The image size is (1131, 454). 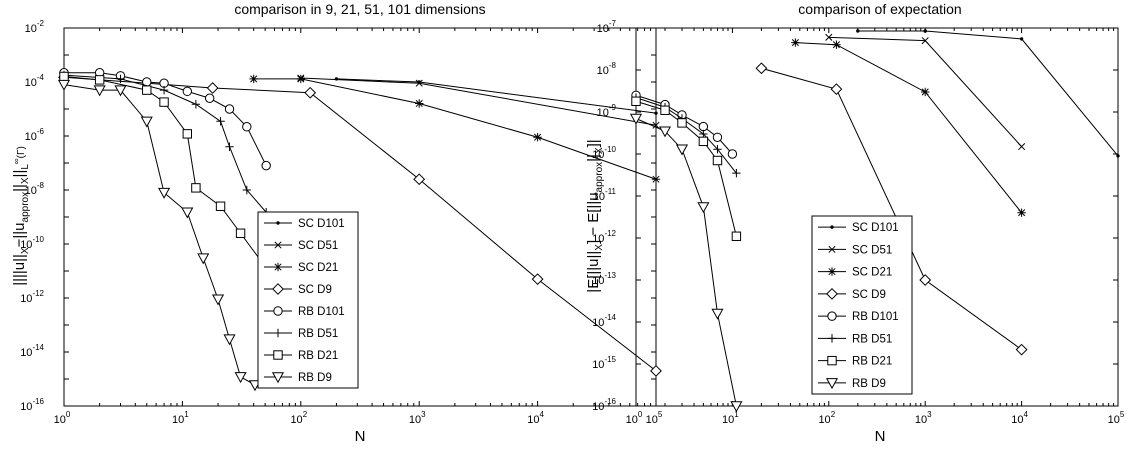 What do you see at coordinates (832, 271) in the screenshot?
I see `right-legend-marker-sc-d21` at bounding box center [832, 271].